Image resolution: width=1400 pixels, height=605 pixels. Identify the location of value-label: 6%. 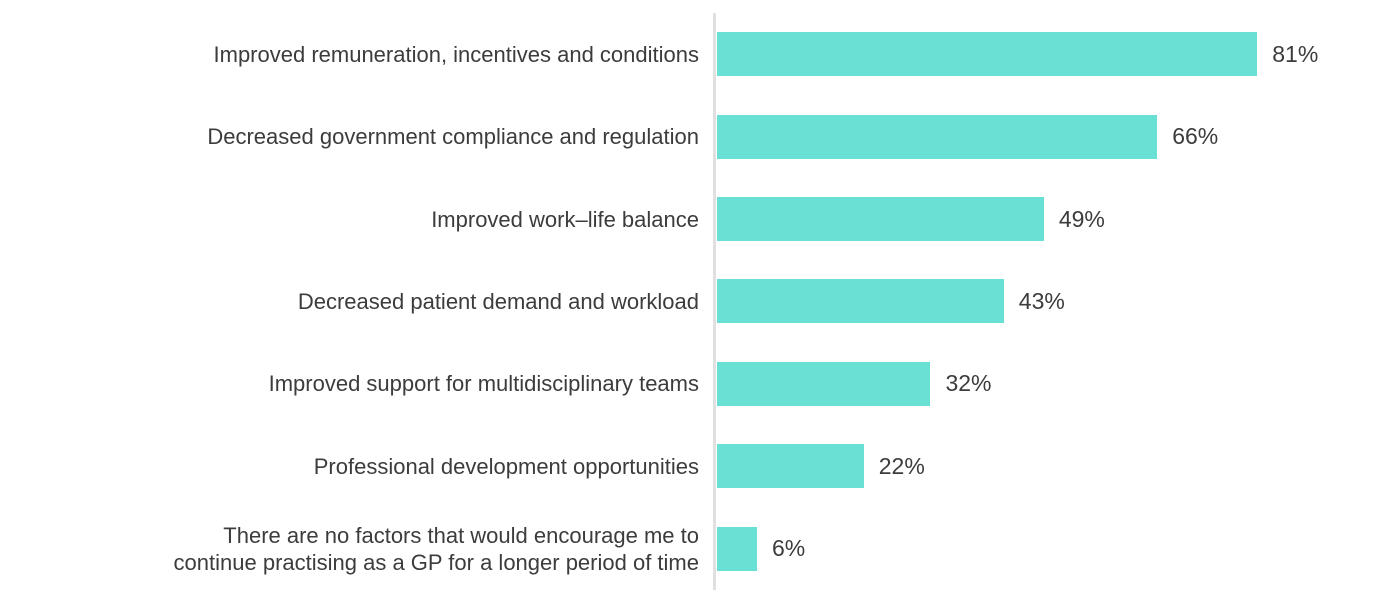
(789, 548).